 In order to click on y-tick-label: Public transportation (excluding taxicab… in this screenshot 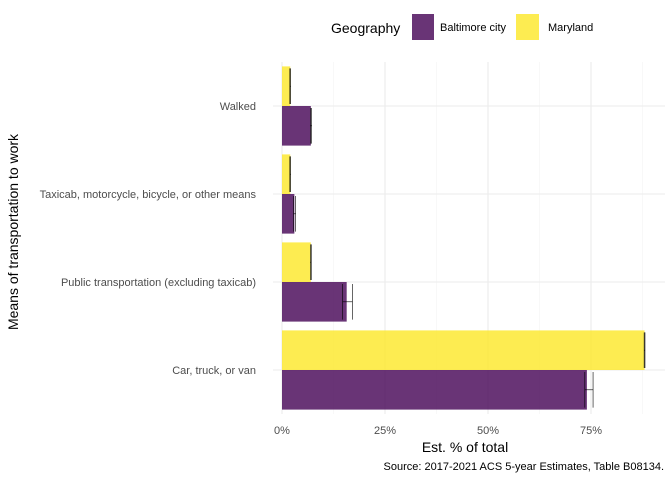, I will do `click(158, 283)`.